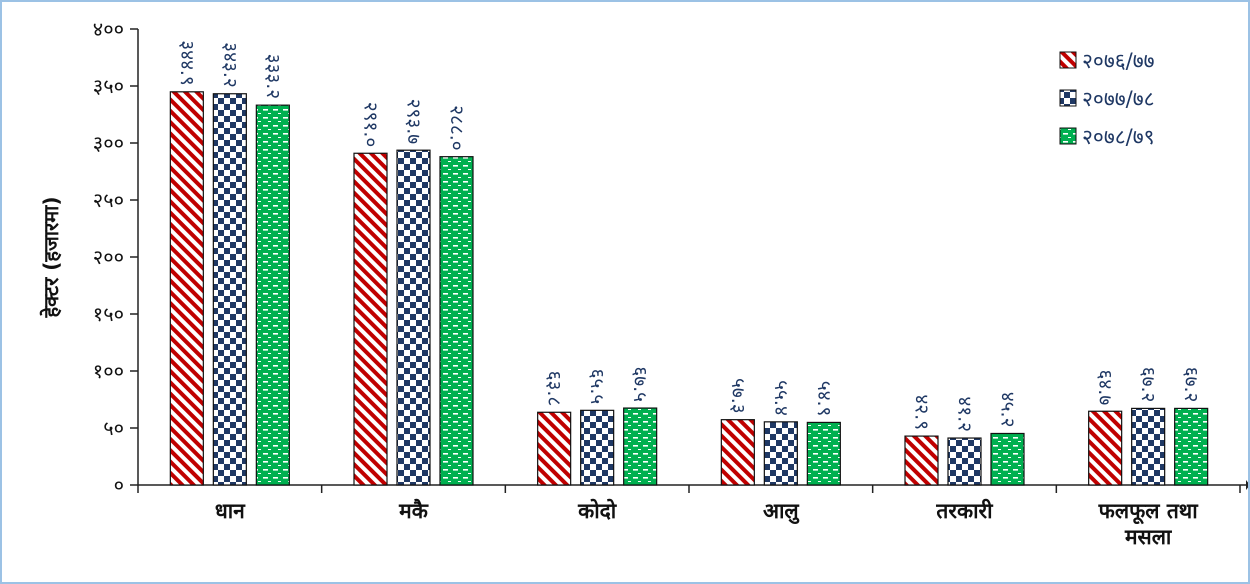 The width and height of the screenshot is (1250, 584). What do you see at coordinates (1247, 485) in the screenshot?
I see `x-axis-arrow` at bounding box center [1247, 485].